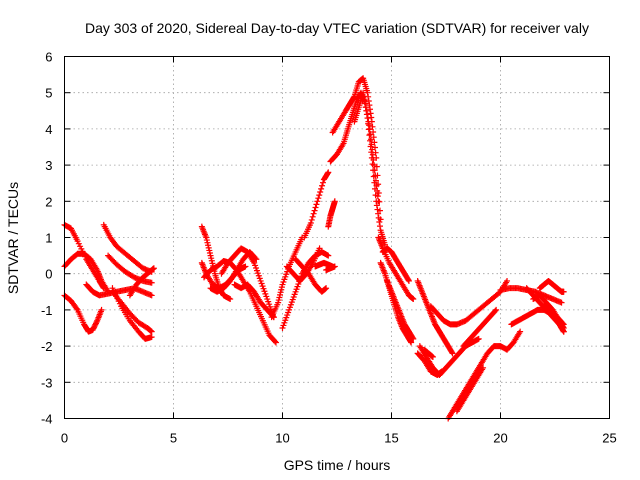 The width and height of the screenshot is (640, 480). What do you see at coordinates (400, 309) in the screenshot?
I see `series-arc30` at bounding box center [400, 309].